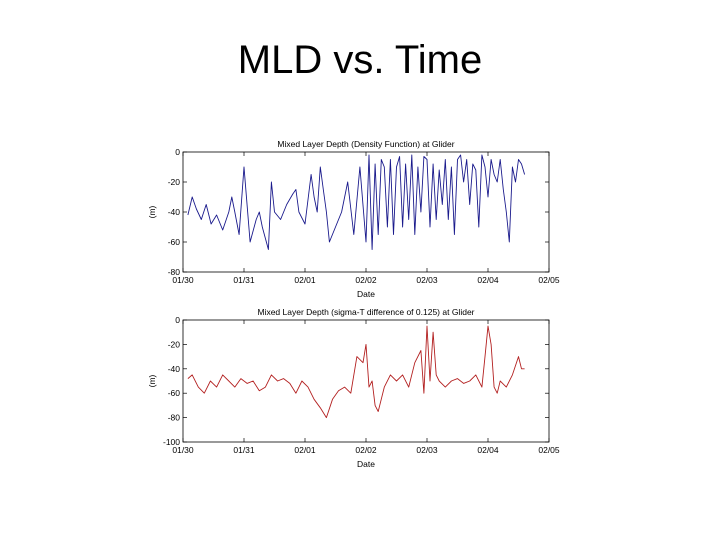 This screenshot has height=540, width=720. I want to click on chart-2-ytick-label-2: -40, so click(174, 369).